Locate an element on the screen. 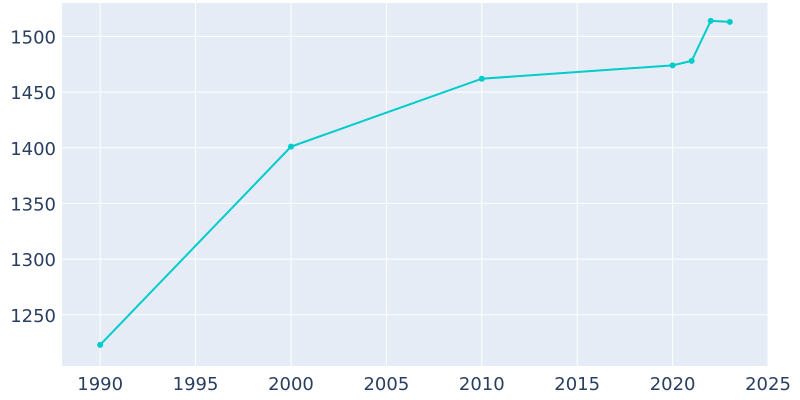  x-tick-label: 2015 is located at coordinates (577, 384).